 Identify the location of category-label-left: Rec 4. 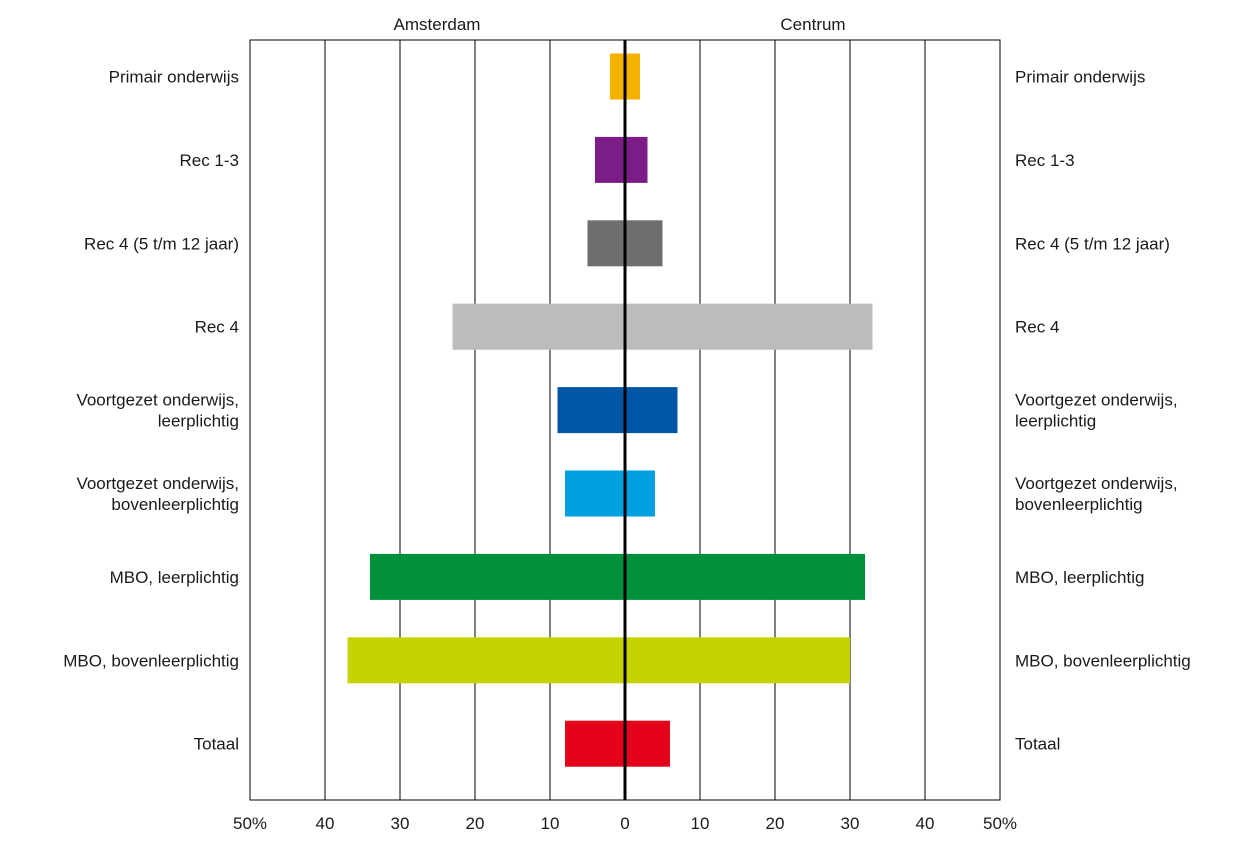
(217, 327).